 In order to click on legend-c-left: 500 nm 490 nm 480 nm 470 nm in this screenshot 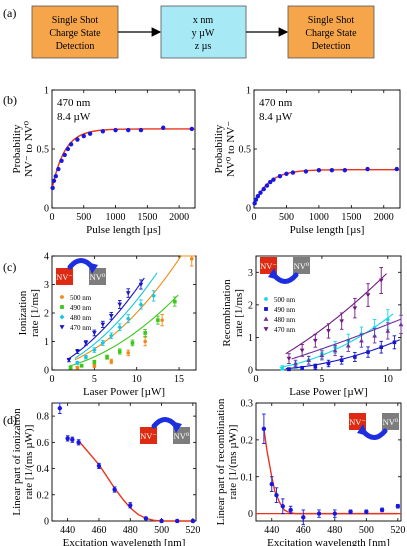, I will do `click(75, 313)`.